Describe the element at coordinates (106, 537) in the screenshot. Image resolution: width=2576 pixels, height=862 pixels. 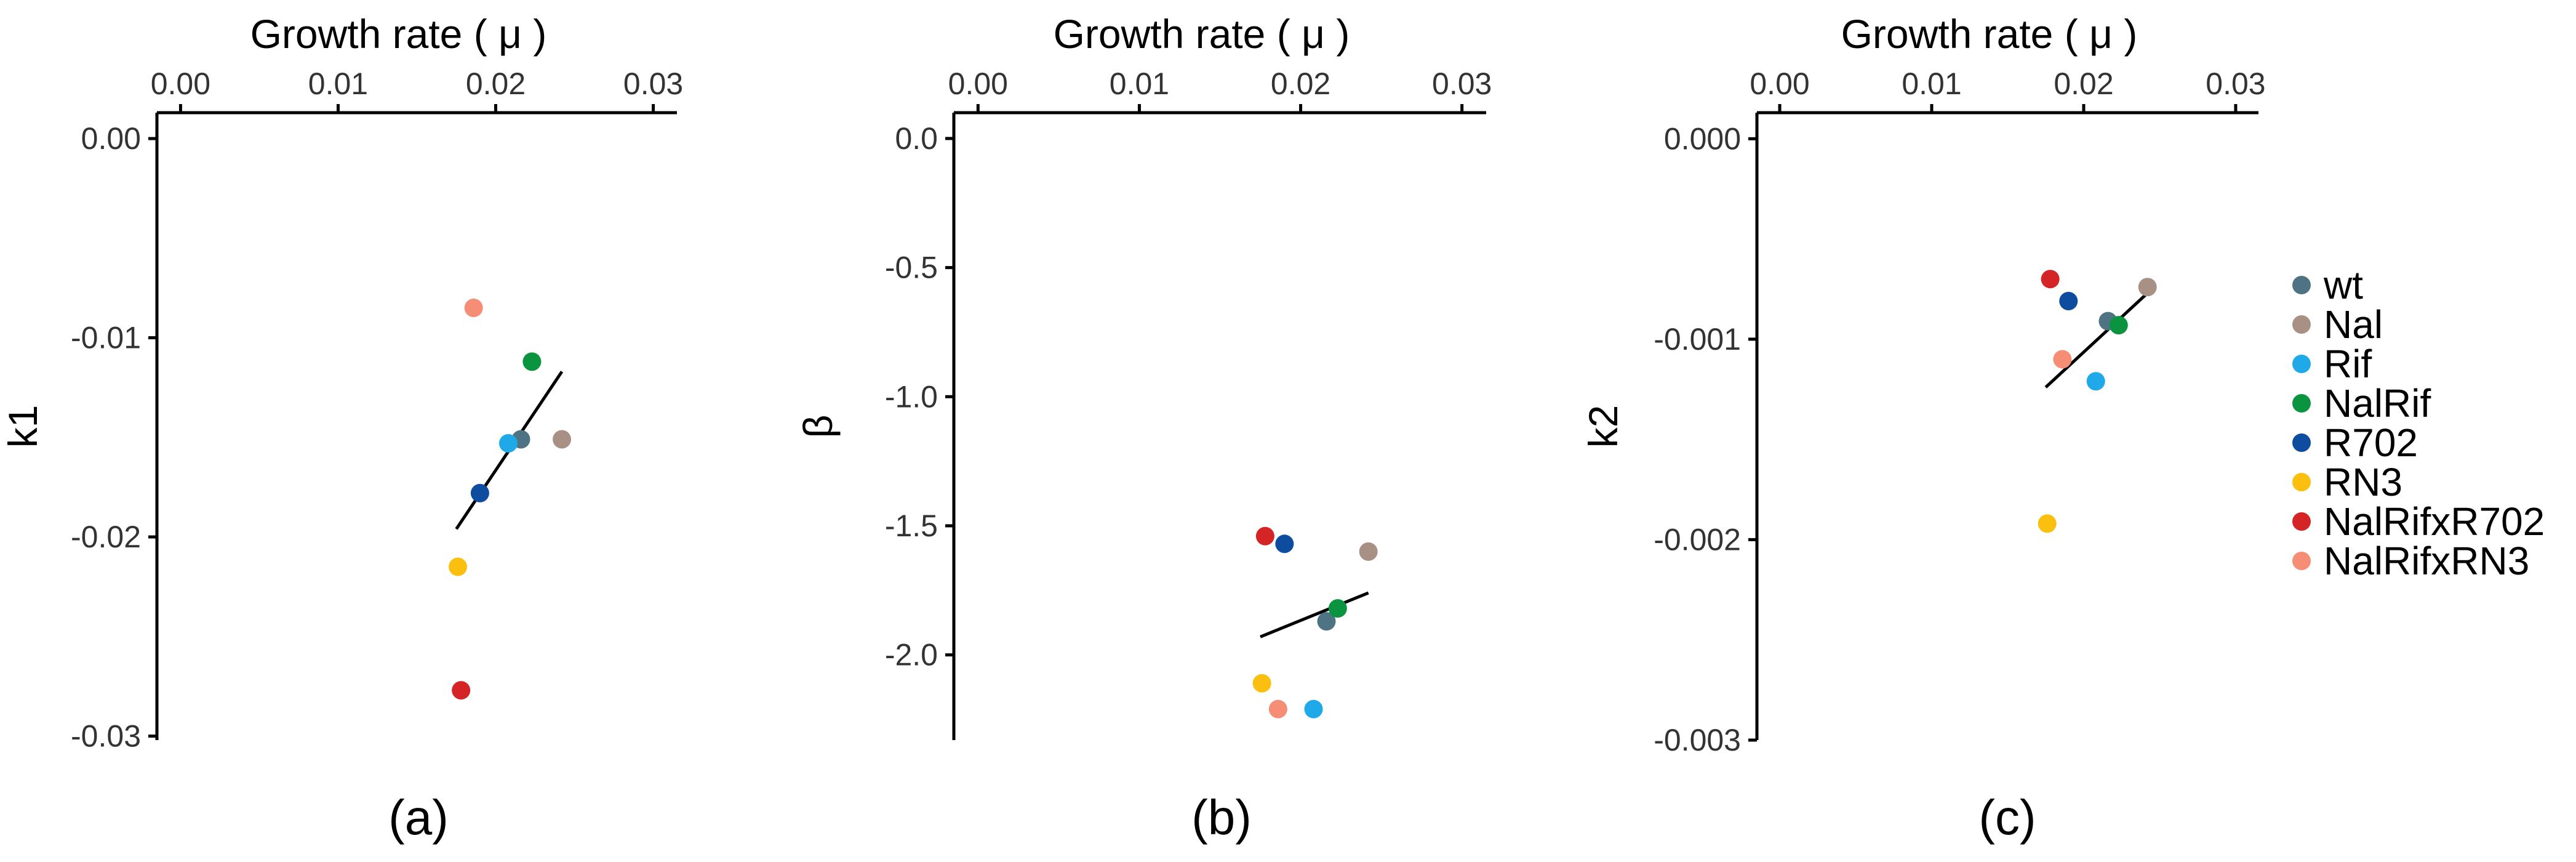
I see `y-tick-label: -0.02` at that location.